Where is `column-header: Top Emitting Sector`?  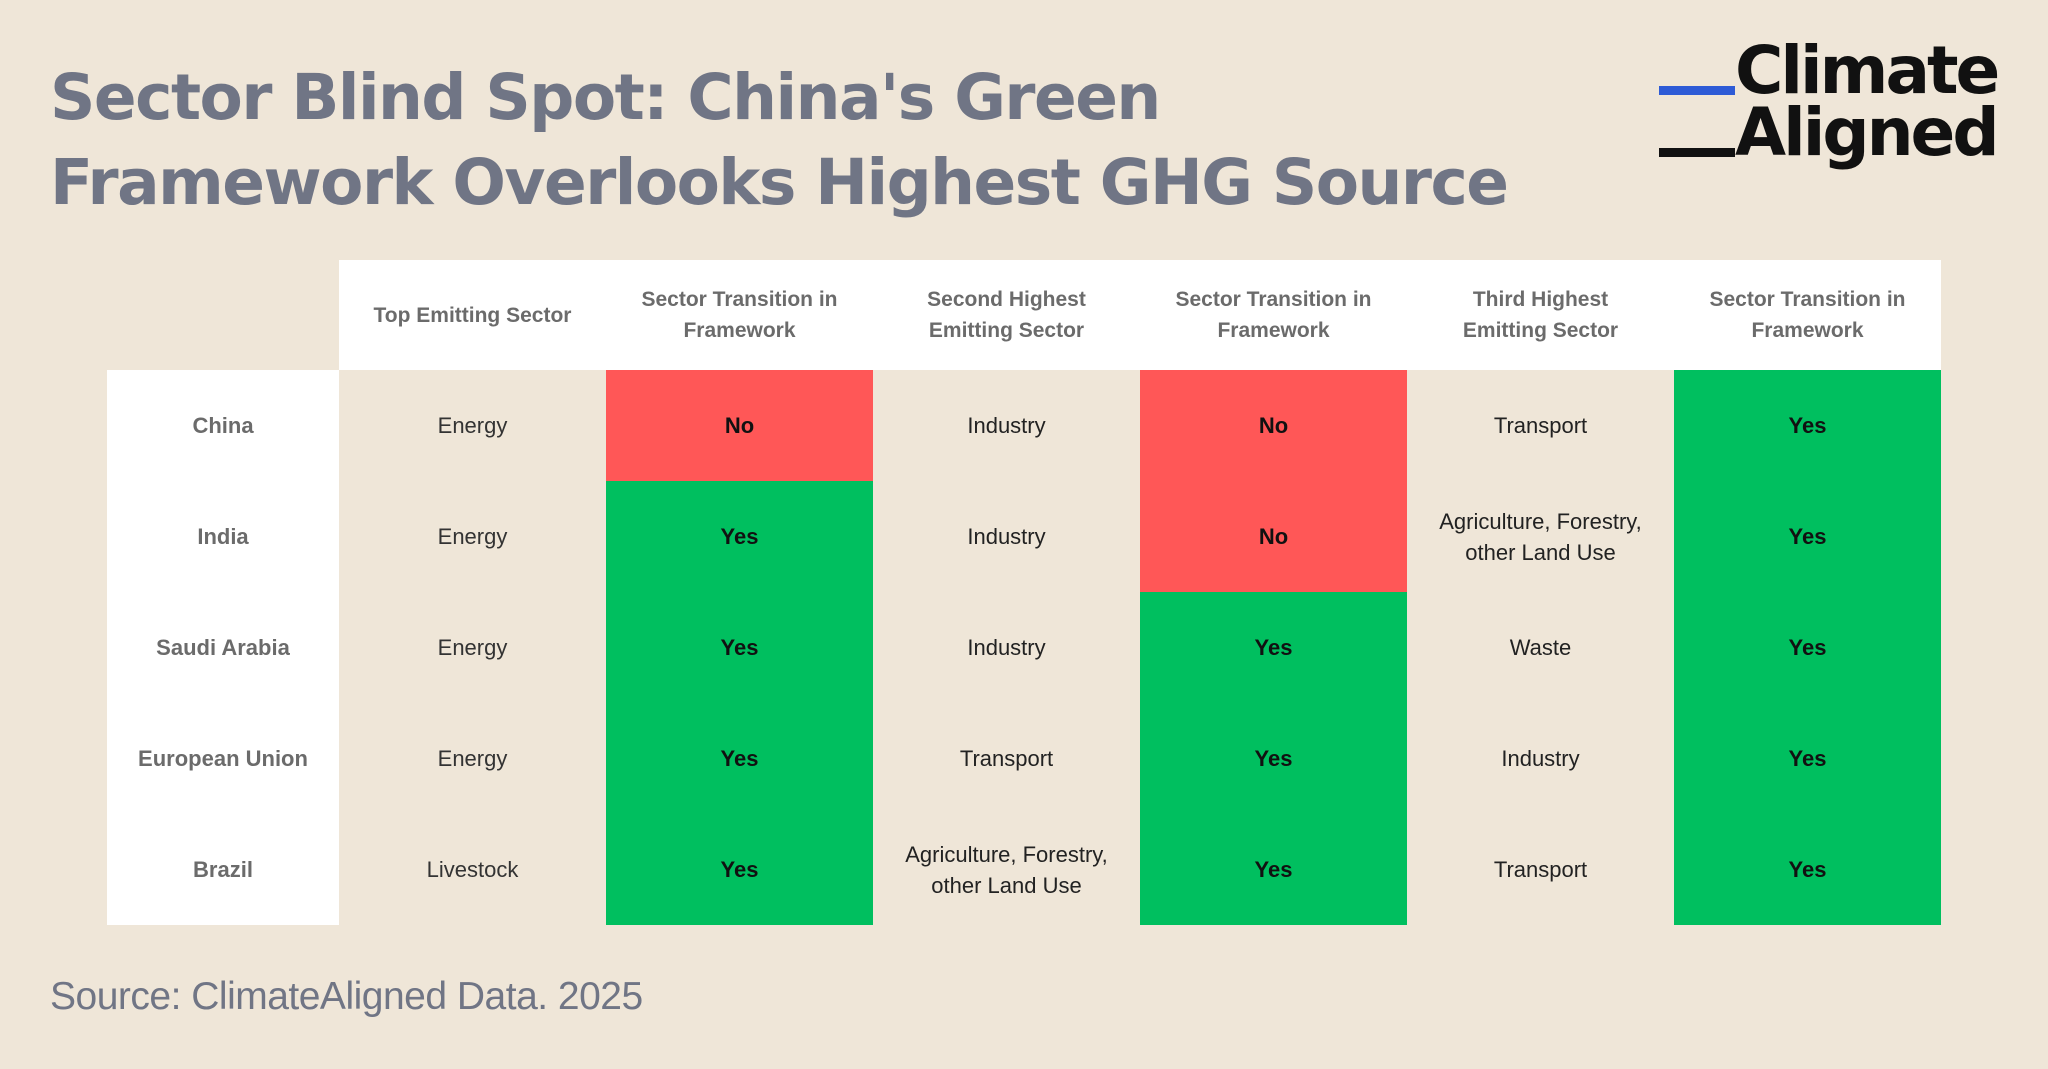 column-header: Top Emitting Sector is located at coordinates (472, 315).